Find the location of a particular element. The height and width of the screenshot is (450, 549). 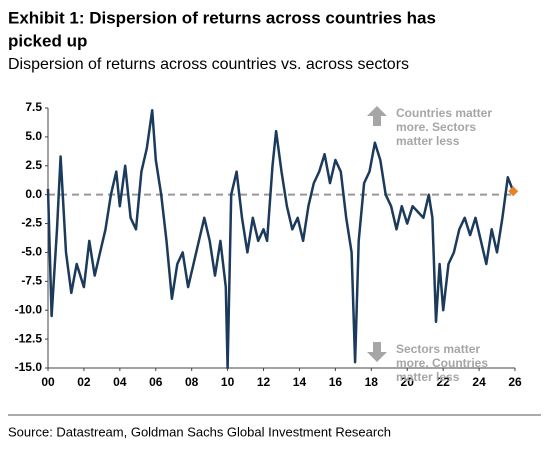

y-tick-label: -7.5 is located at coordinates (31, 281).